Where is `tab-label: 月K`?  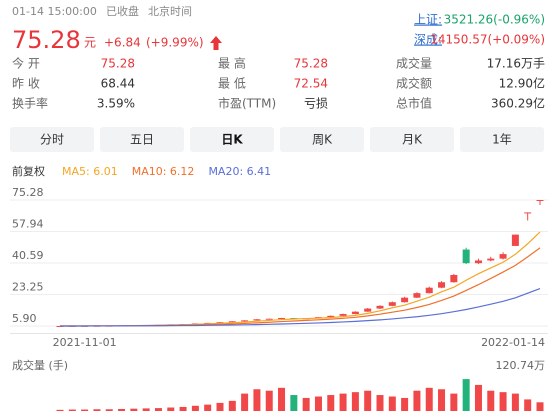 tab-label: 月K is located at coordinates (412, 140).